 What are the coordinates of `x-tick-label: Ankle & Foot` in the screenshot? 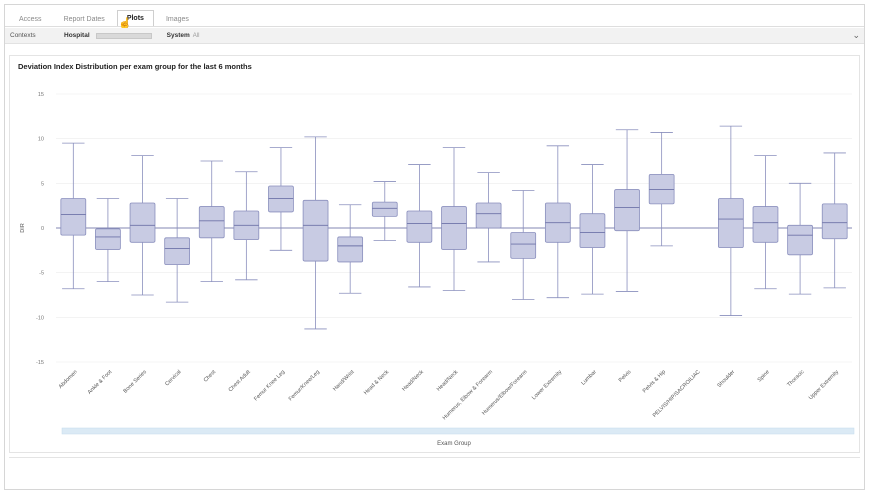 It's located at (100, 382).